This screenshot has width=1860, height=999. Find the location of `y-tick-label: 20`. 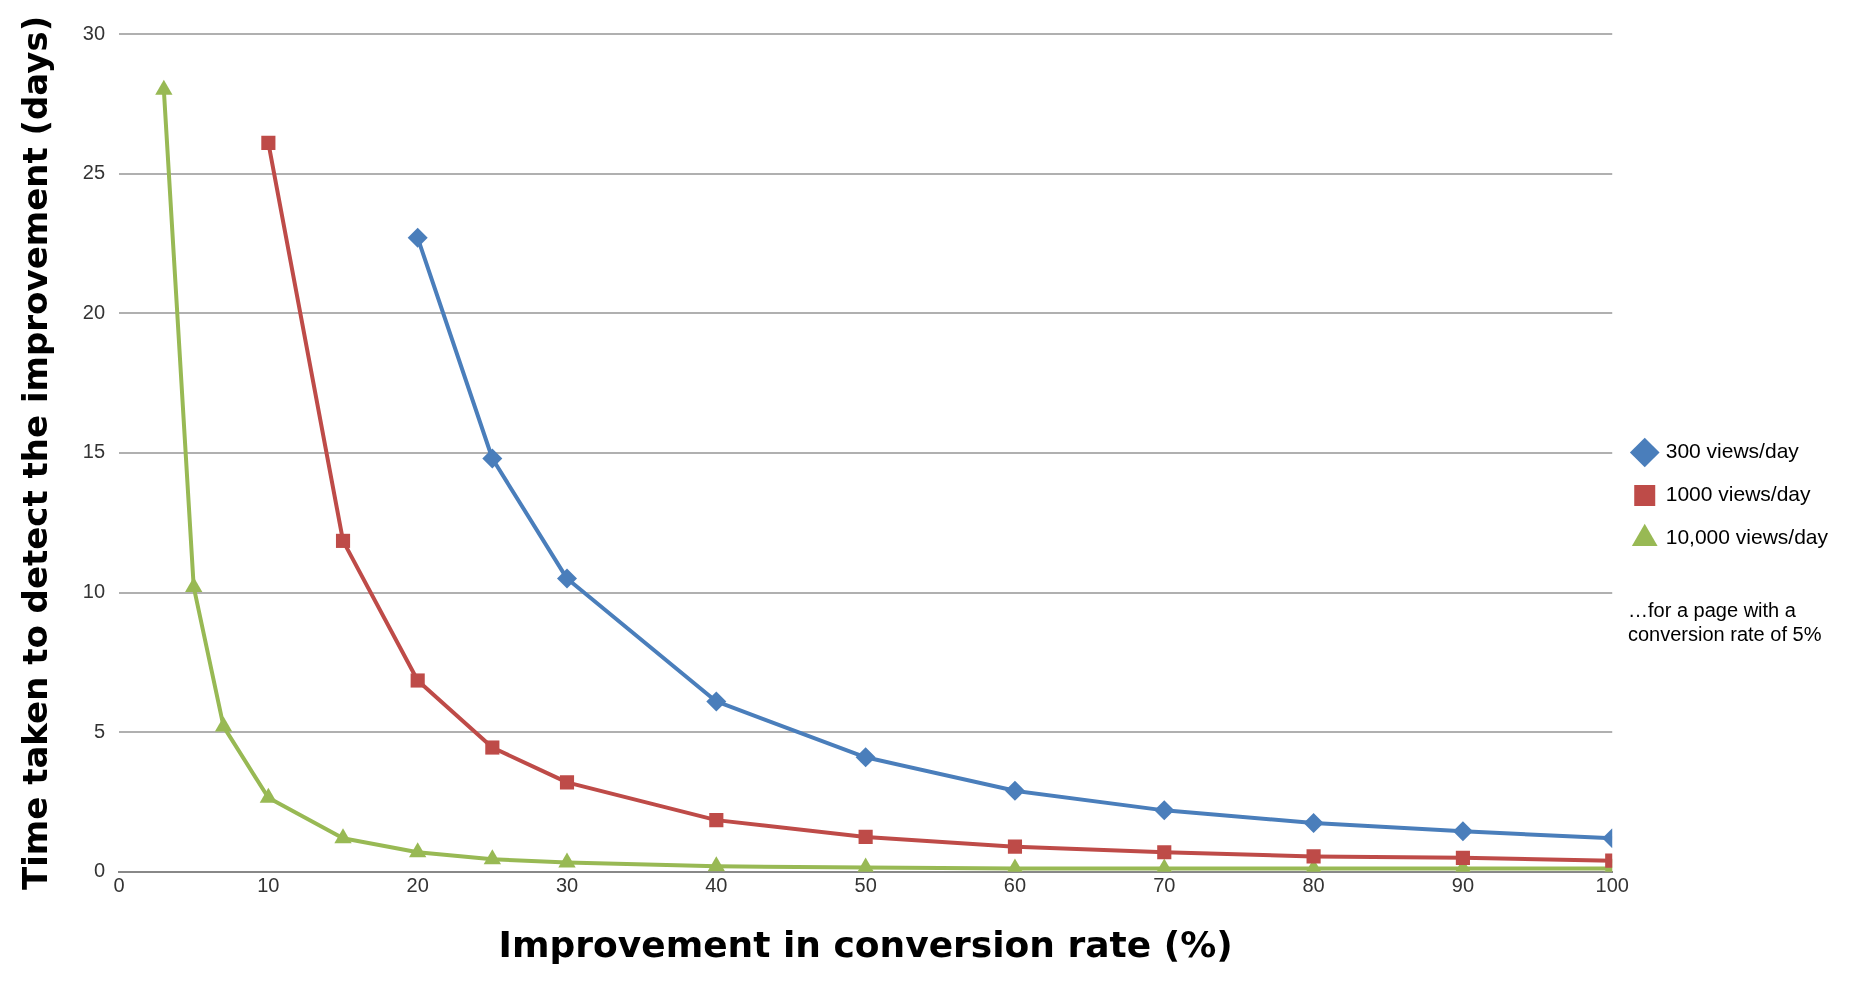

y-tick-label: 20 is located at coordinates (94, 311).